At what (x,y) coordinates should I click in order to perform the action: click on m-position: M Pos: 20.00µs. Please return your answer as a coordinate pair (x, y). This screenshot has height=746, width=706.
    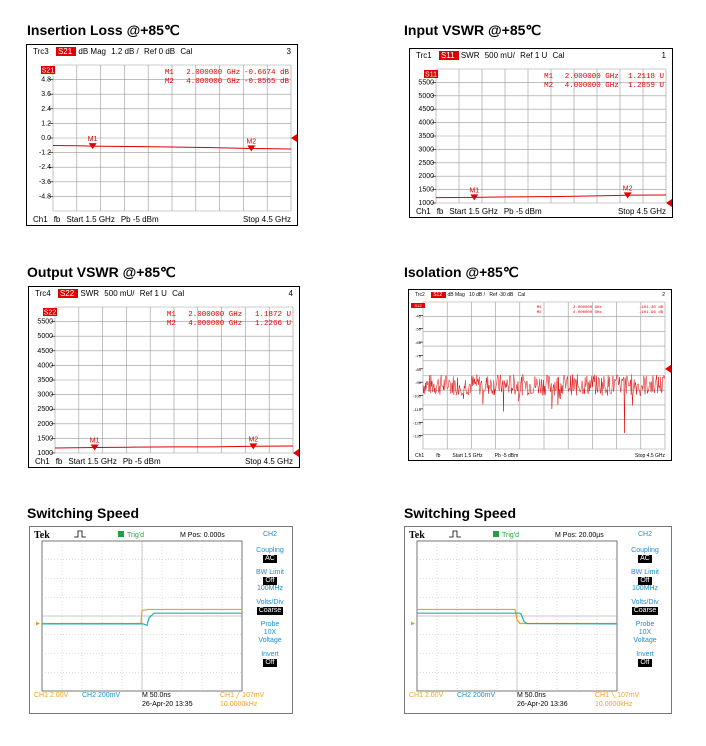
    Looking at the image, I should click on (579, 535).